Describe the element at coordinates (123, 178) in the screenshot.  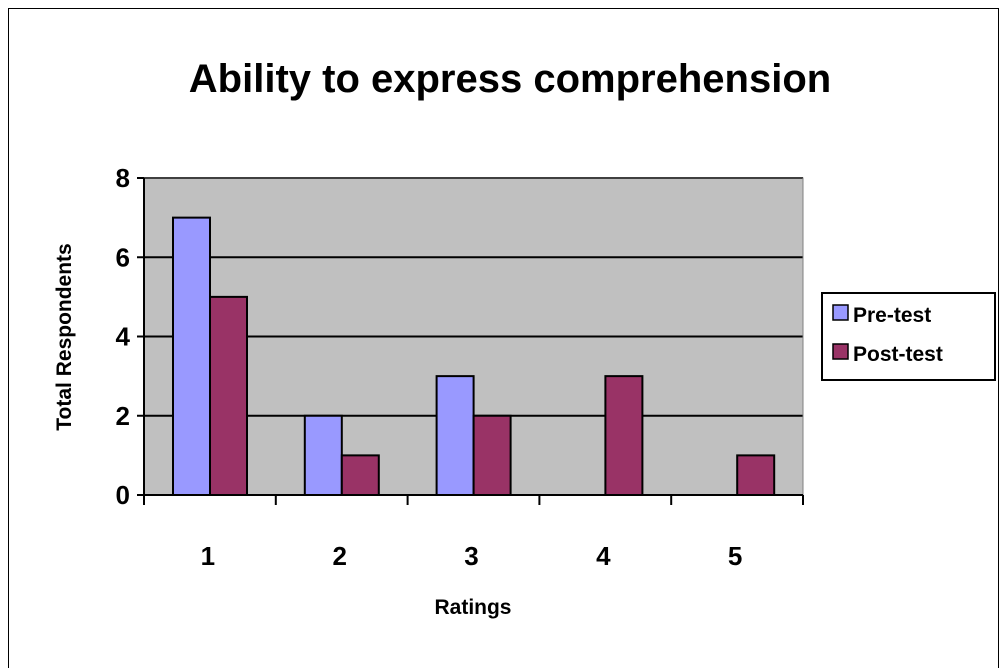
I see `y-tick-label: 8` at that location.